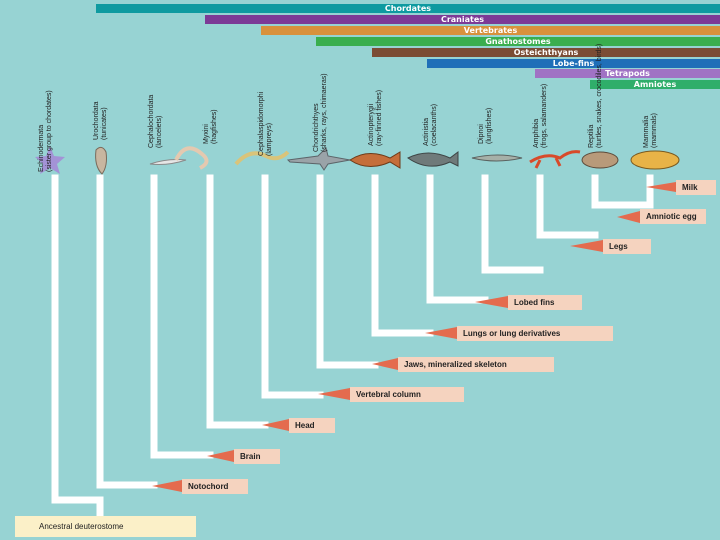  Describe the element at coordinates (408, 8) in the screenshot. I see `clade-bar-chordates: Chordates` at that location.